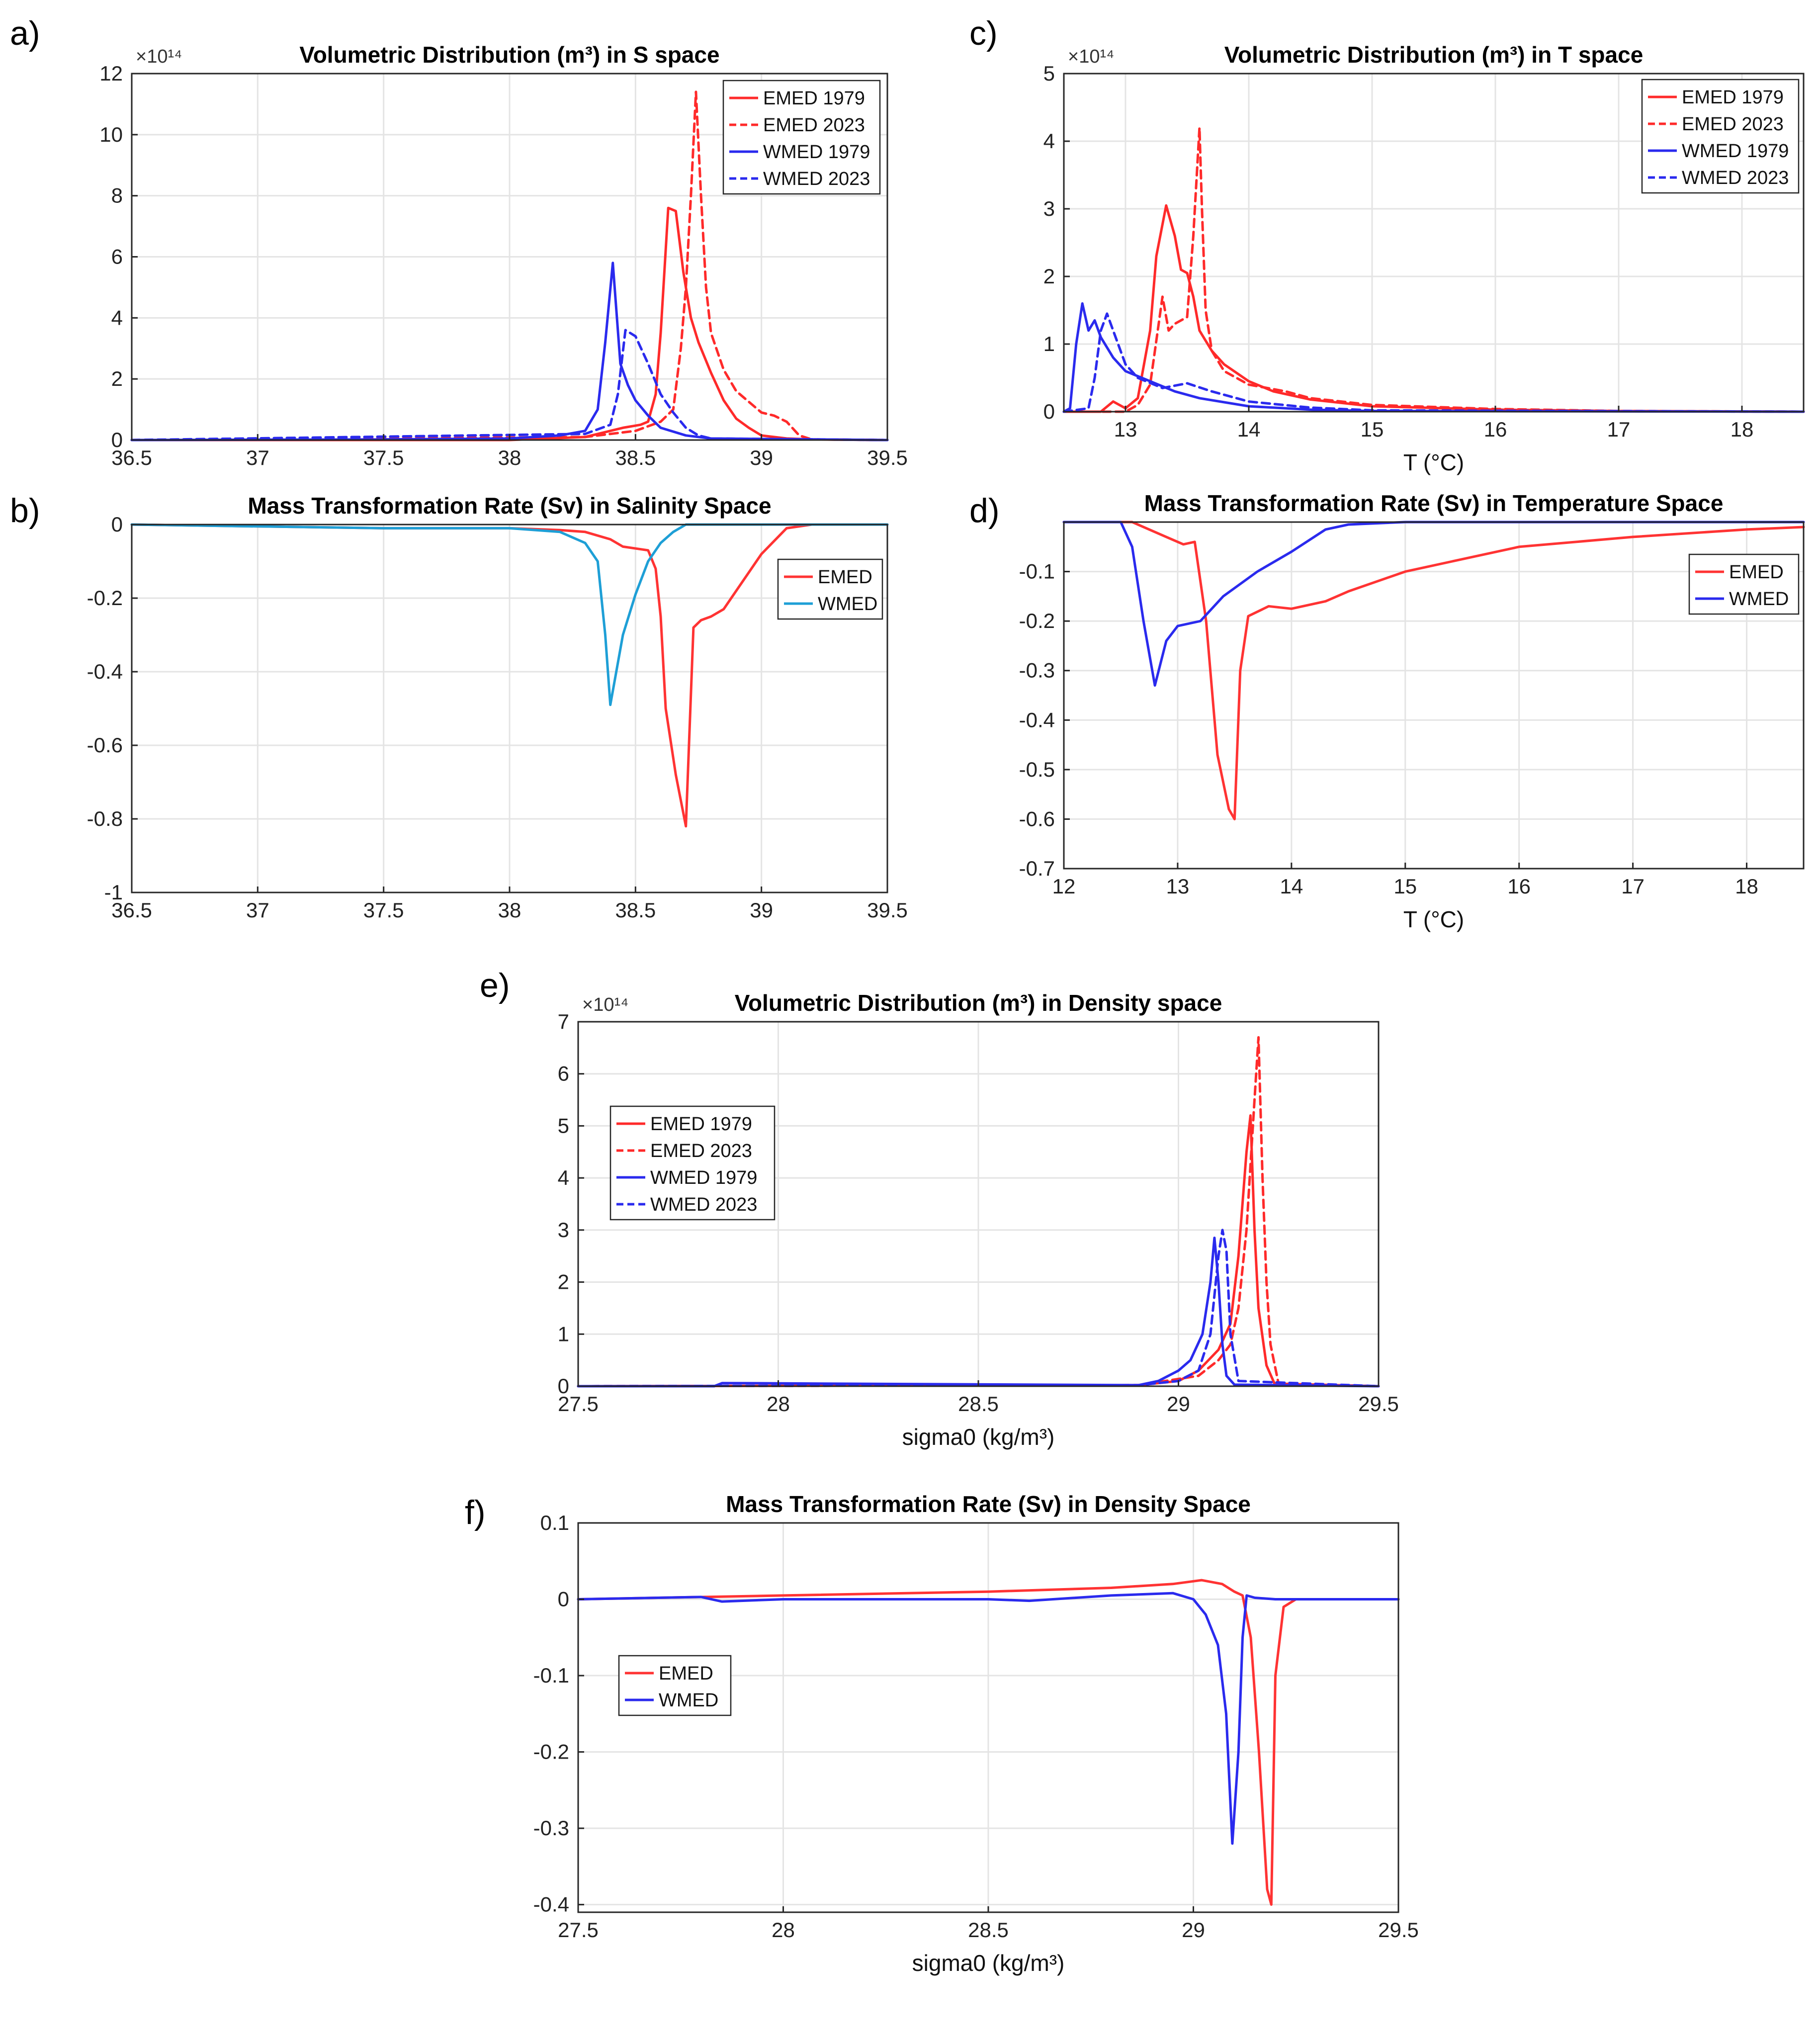 This screenshot has height=2044, width=1818. Describe the element at coordinates (1434, 695) in the screenshot. I see `plot-area` at that location.